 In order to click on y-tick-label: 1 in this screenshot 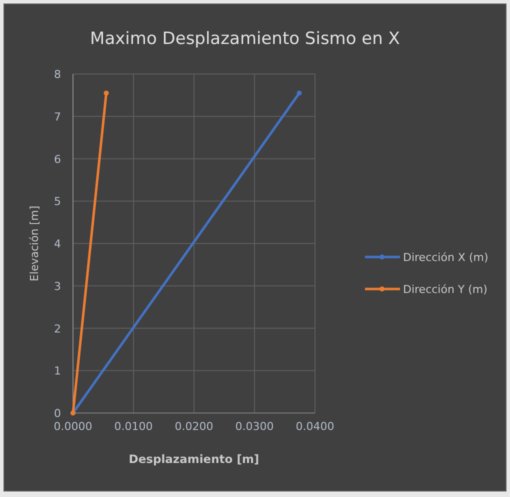, I will do `click(57, 371)`.